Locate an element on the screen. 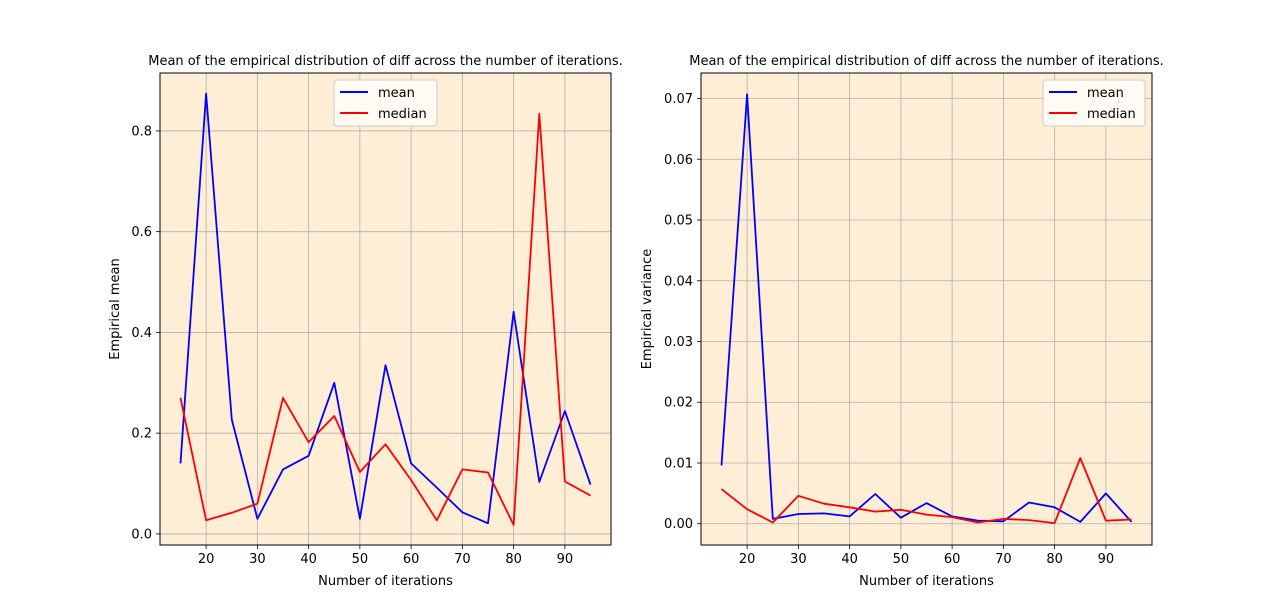 This screenshot has height=612, width=1280. y-axis-label: Empirical variance is located at coordinates (647, 309).